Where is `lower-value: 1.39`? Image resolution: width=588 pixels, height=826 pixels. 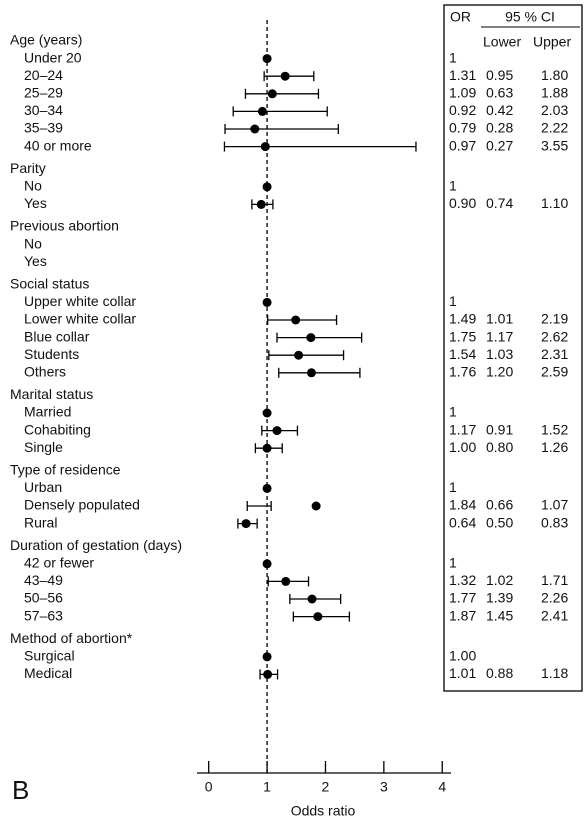
lower-value: 1.39 is located at coordinates (499, 598).